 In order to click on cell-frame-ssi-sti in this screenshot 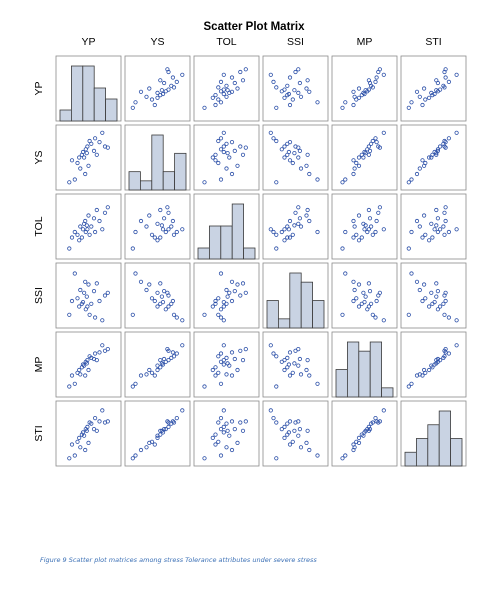, I will do `click(433, 295)`.